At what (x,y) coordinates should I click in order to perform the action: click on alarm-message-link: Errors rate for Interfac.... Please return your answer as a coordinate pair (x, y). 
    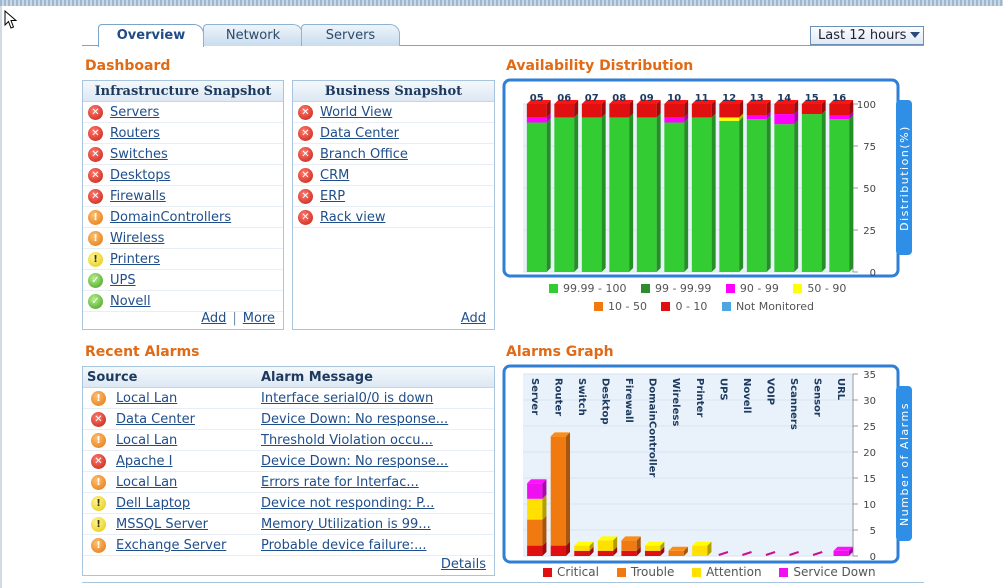
    Looking at the image, I should click on (340, 482).